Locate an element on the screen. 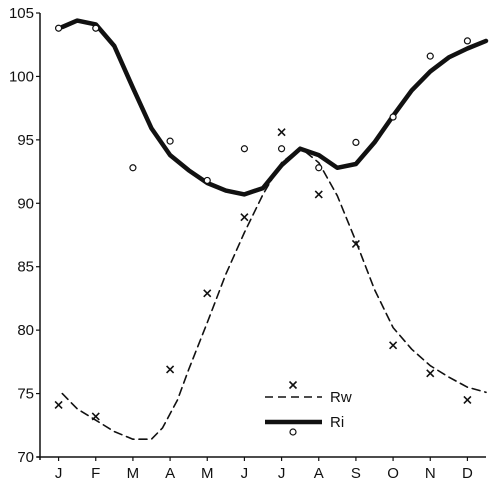 The height and width of the screenshot is (484, 489). y-tick-label: 100 is located at coordinates (21, 76).